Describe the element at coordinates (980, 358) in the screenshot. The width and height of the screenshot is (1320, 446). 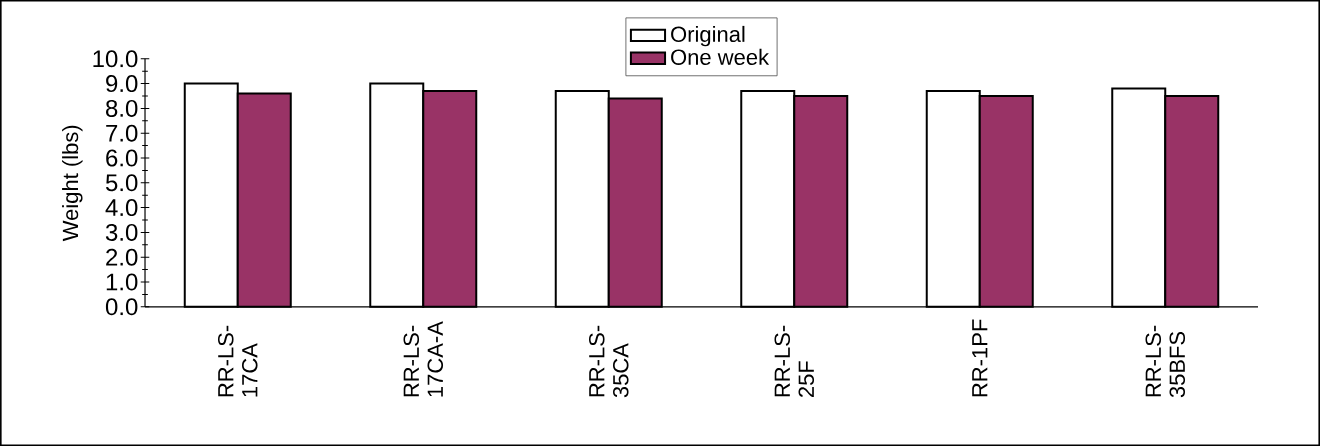
I see `x-tick-label: RR-1PF` at that location.